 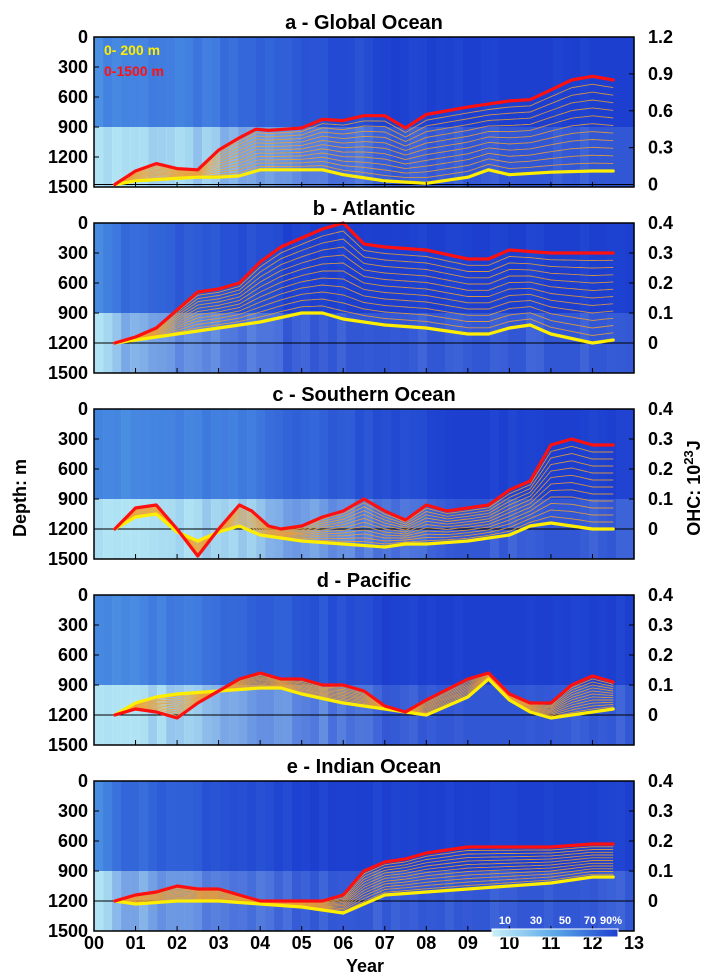 I want to click on colorbar-label-70: 70, so click(x=590, y=921).